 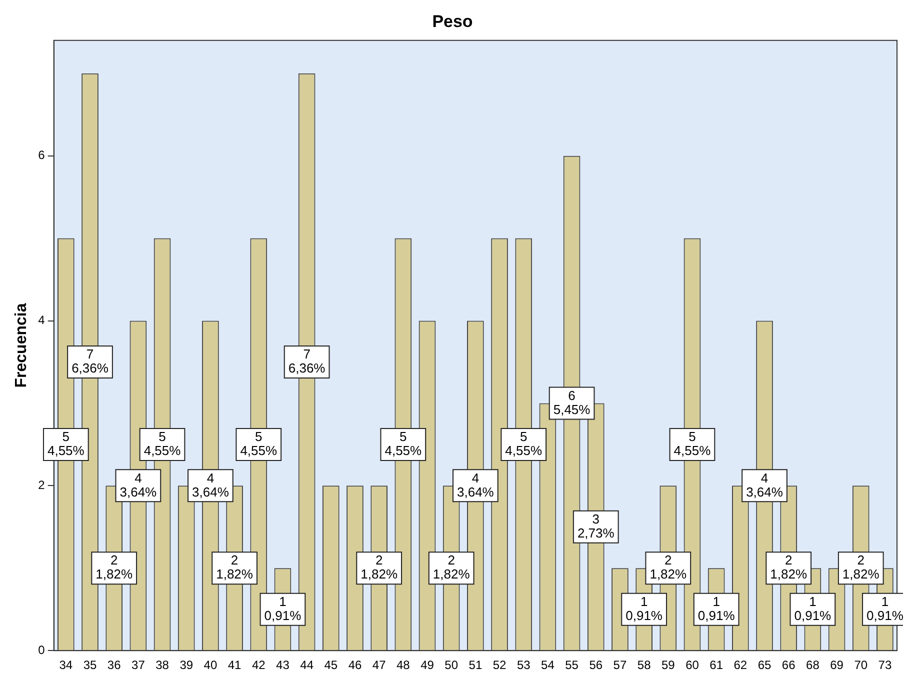 I want to click on y-tick-label: 2, so click(x=42, y=485).